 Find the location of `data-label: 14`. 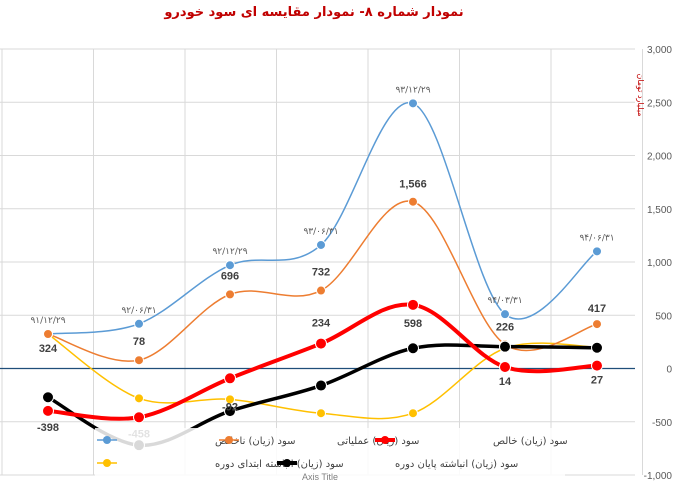

data-label: 14 is located at coordinates (505, 382).